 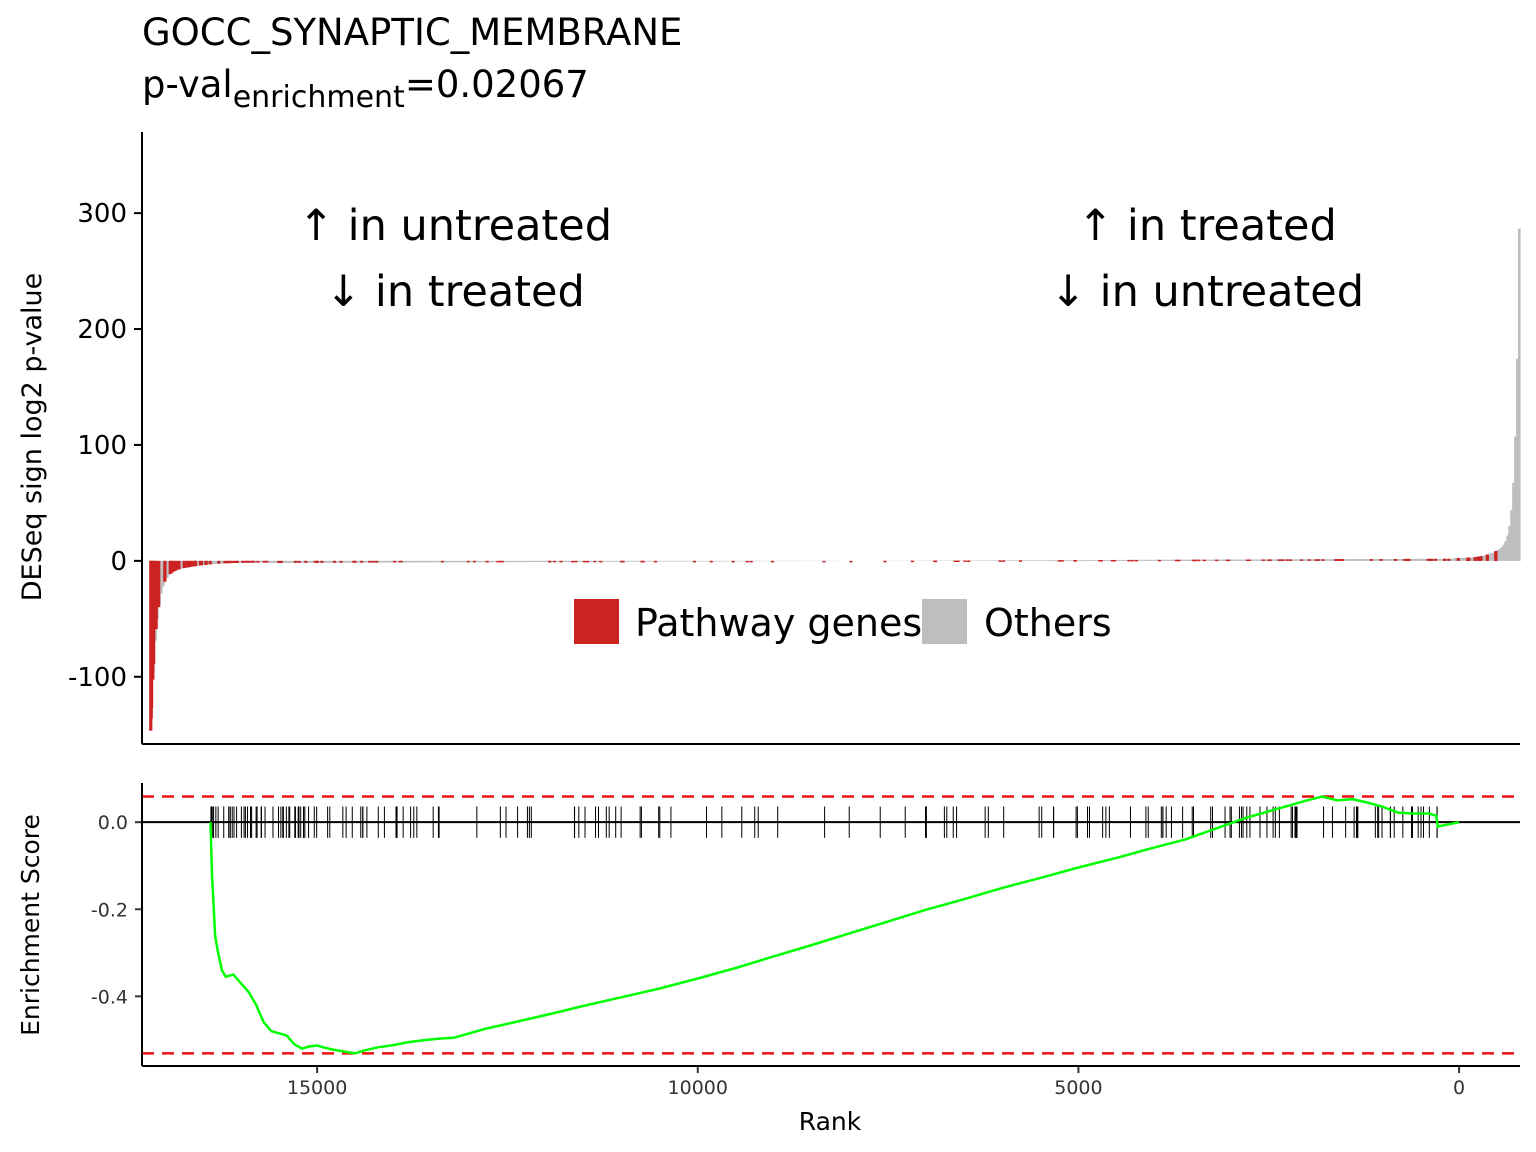 I want to click on subtitle-main: p-val, so click(x=187, y=84).